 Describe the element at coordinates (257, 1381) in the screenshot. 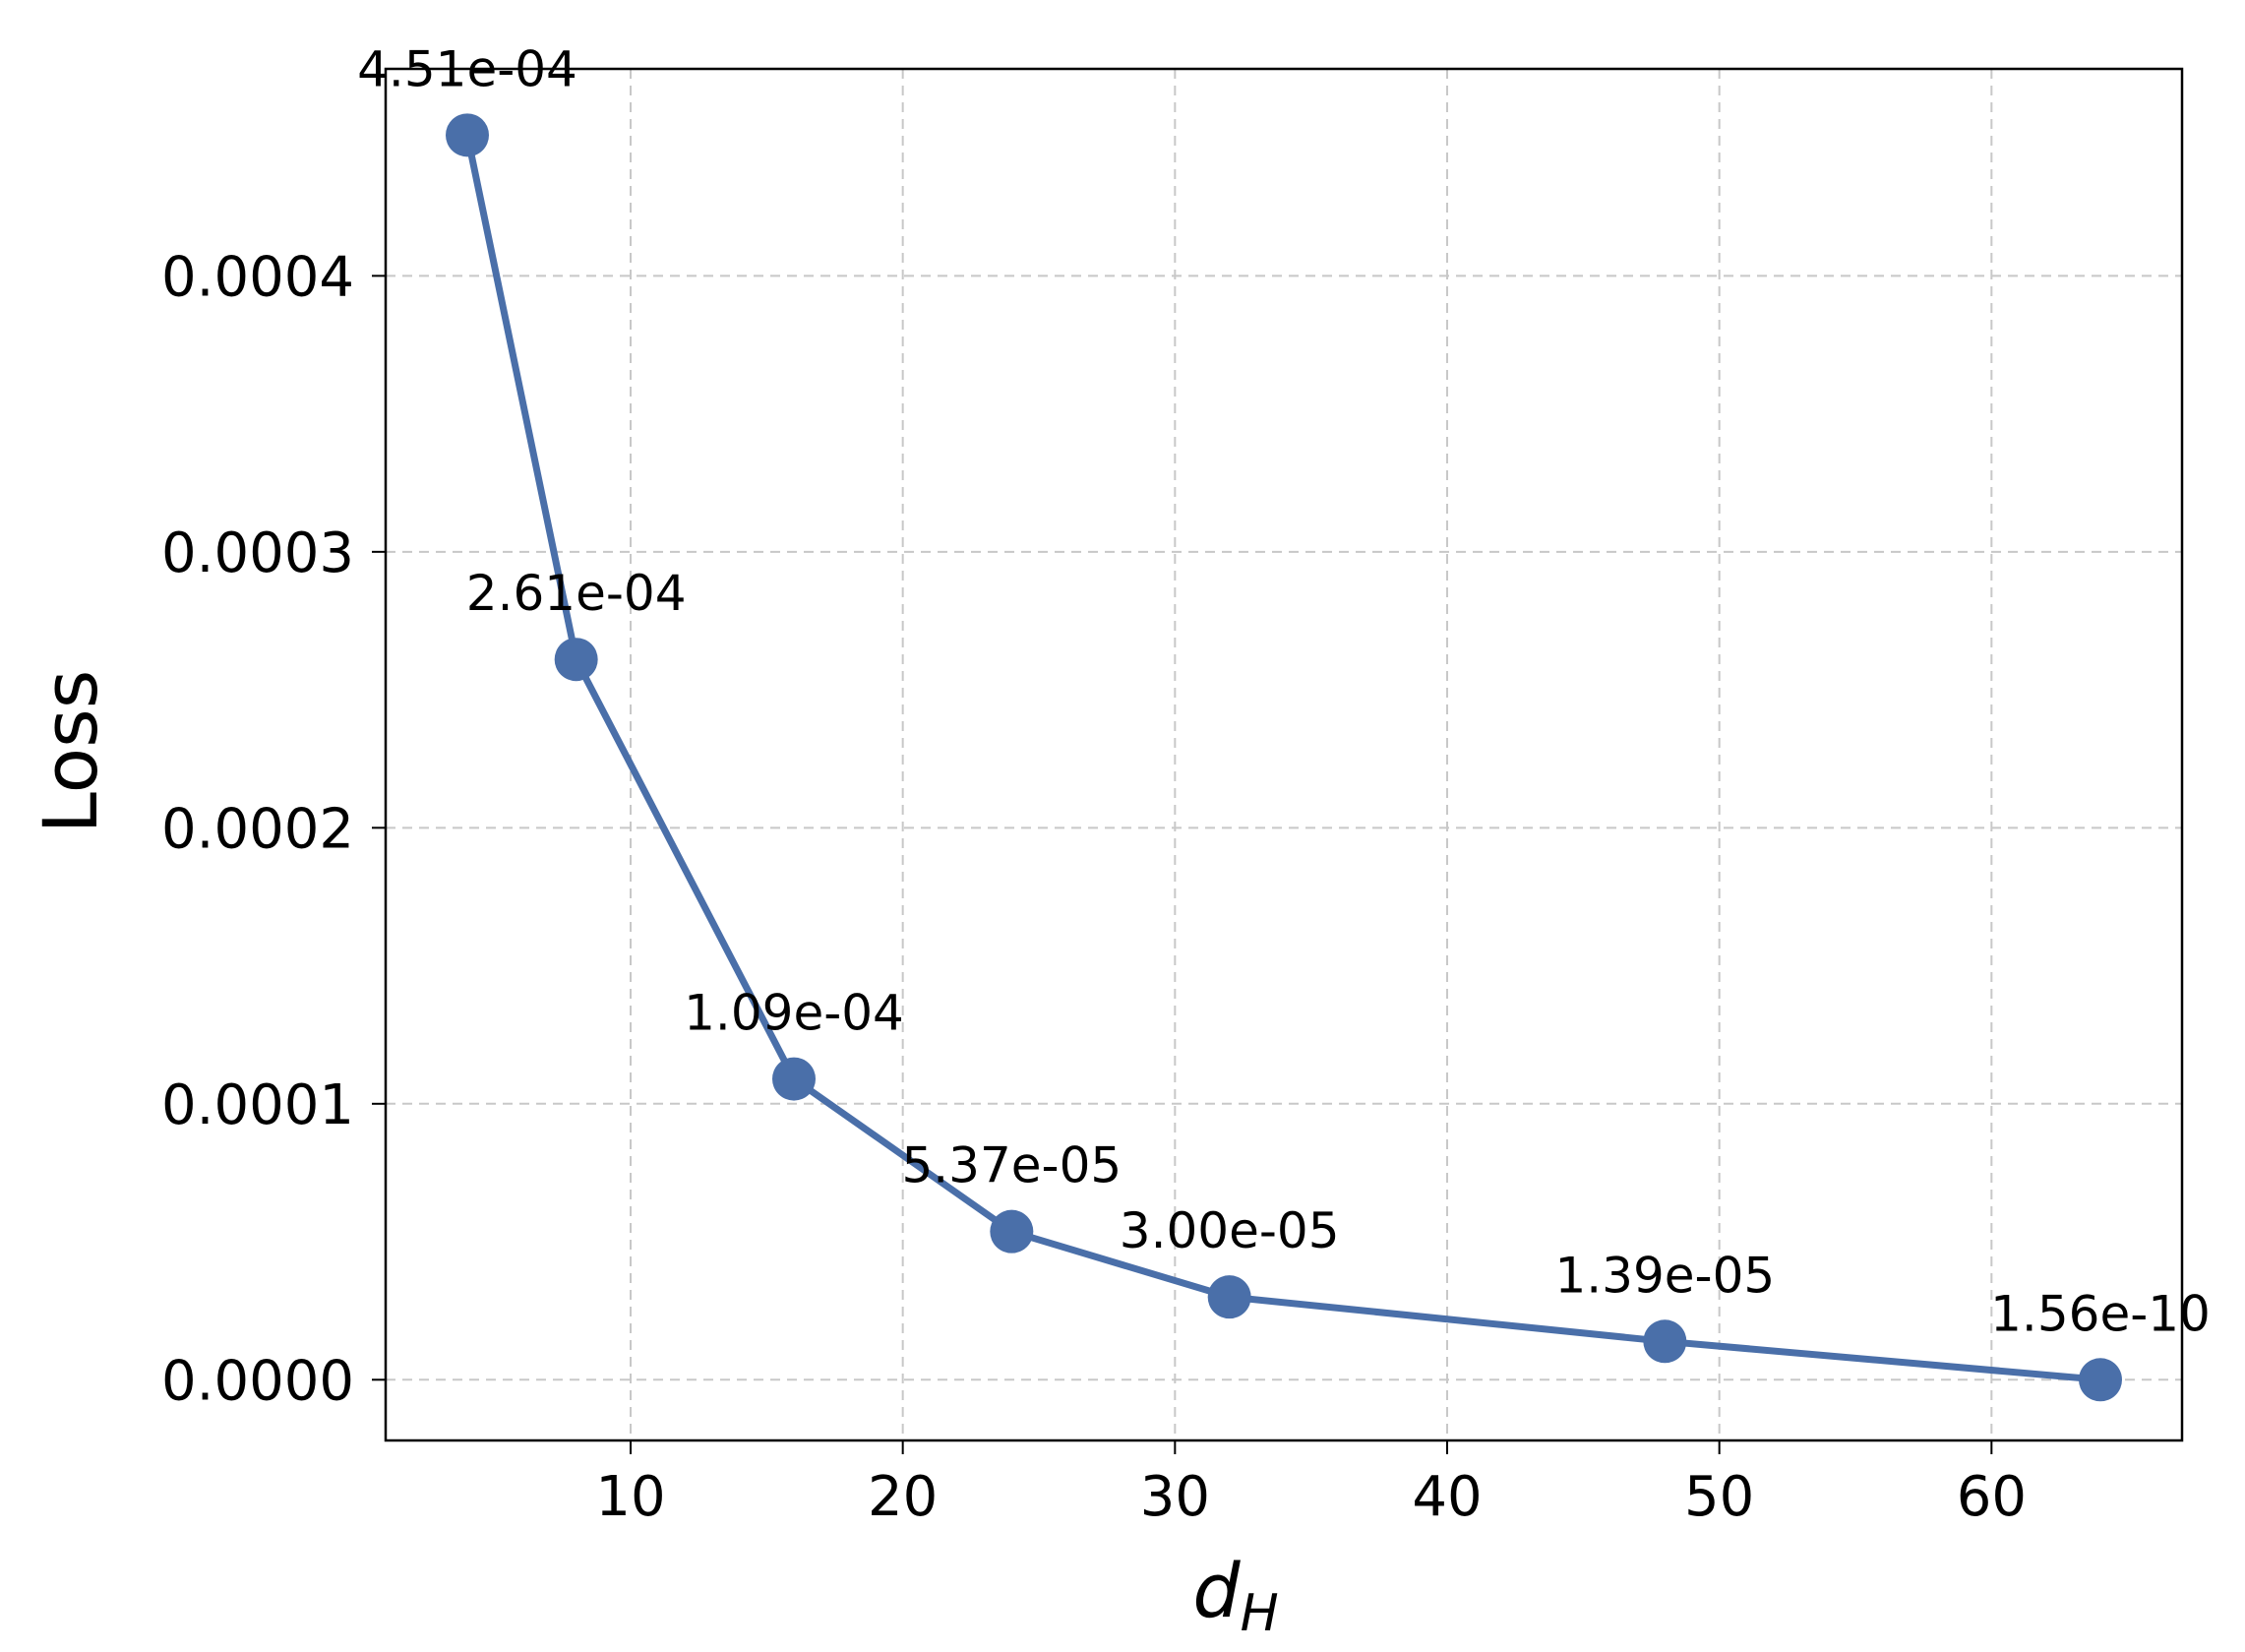

I see `y-tick-label: 0.0000` at that location.